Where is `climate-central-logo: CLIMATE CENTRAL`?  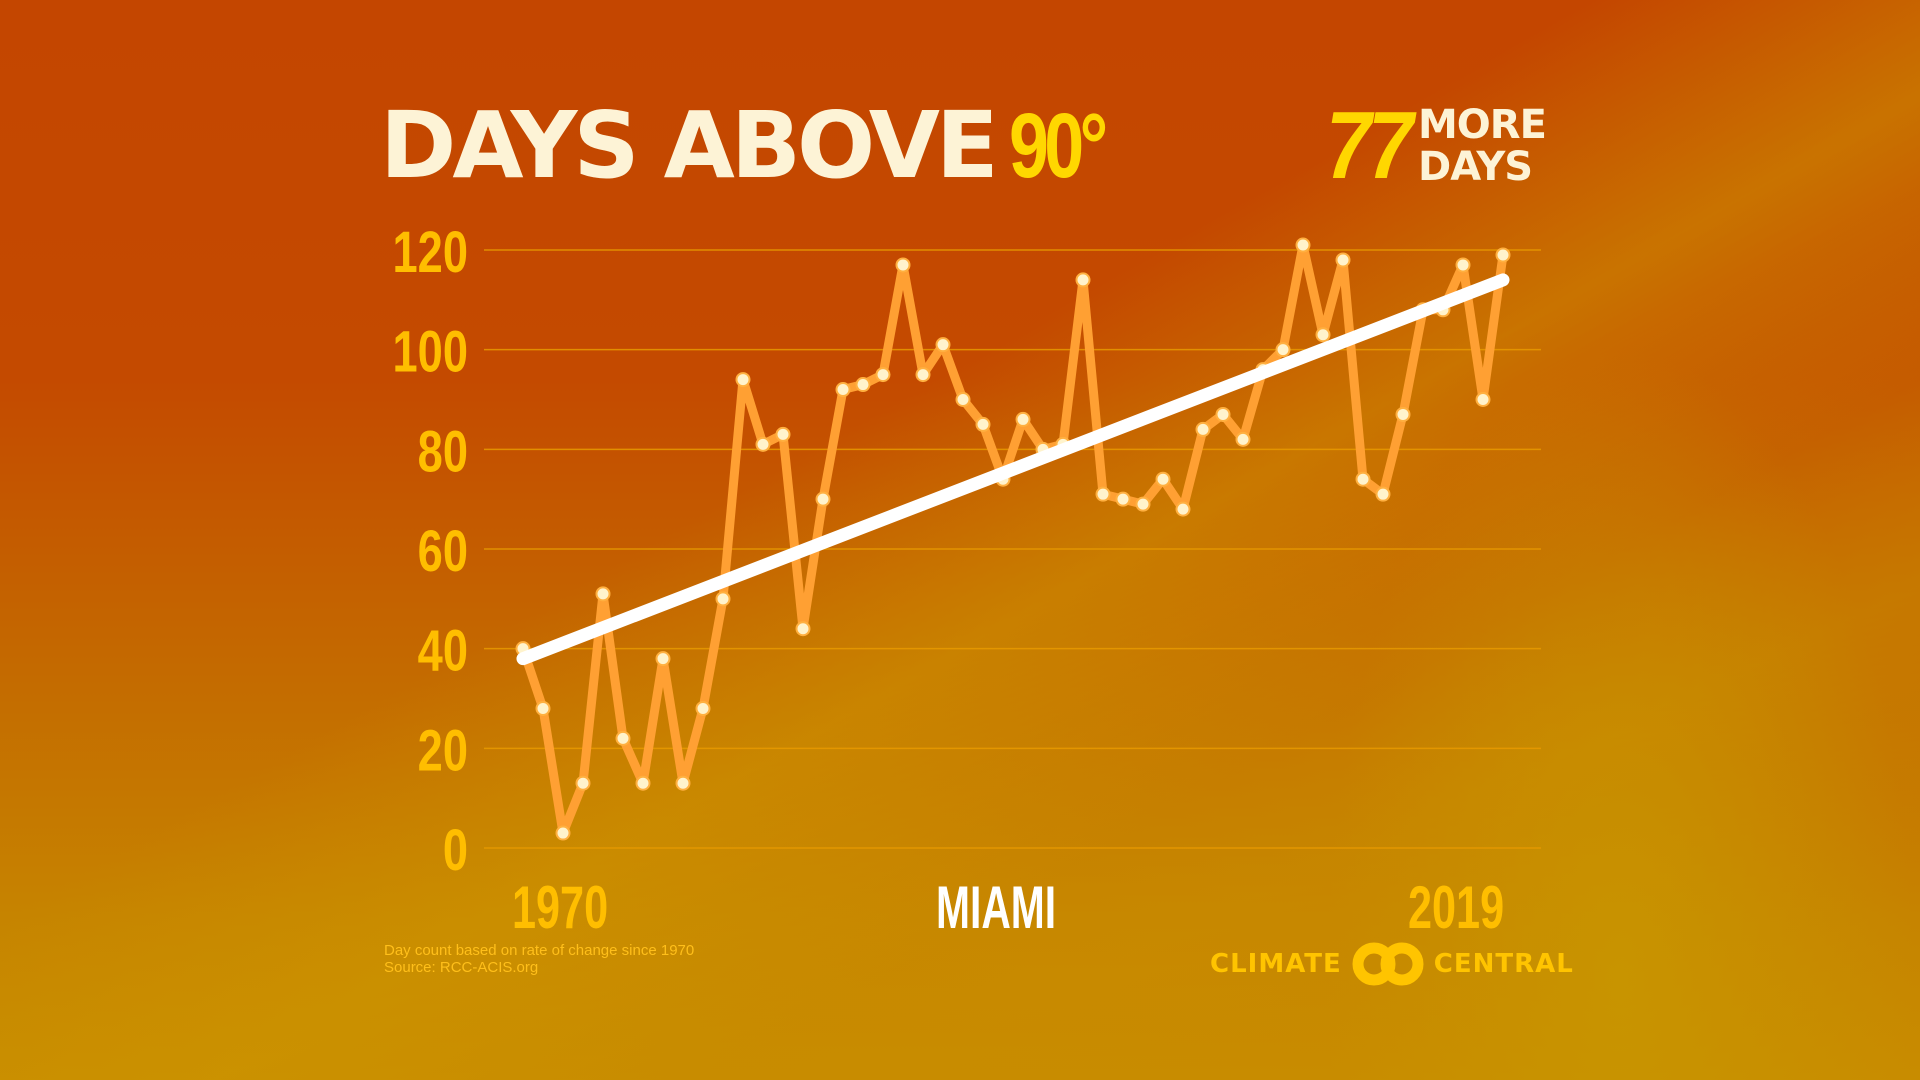 climate-central-logo: CLIMATE CENTRAL is located at coordinates (1392, 964).